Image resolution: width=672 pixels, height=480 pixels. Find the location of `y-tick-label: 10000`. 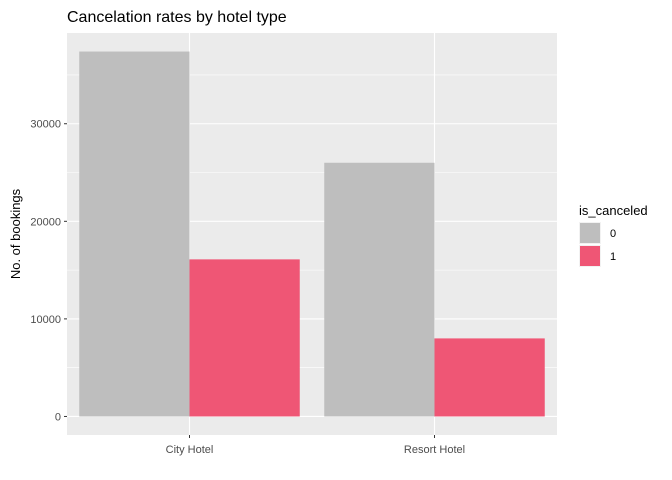

y-tick-label: 10000 is located at coordinates (45, 320).